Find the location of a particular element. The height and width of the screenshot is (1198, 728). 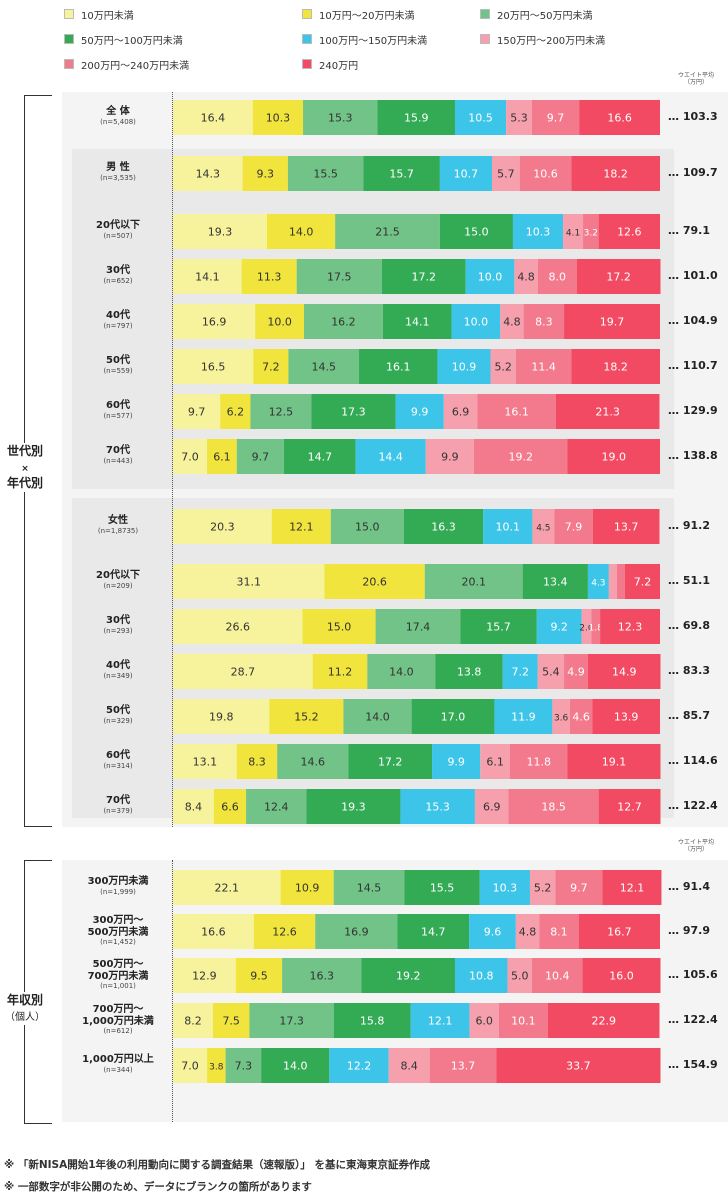

weighted-average: … 122.4 is located at coordinates (693, 1019).